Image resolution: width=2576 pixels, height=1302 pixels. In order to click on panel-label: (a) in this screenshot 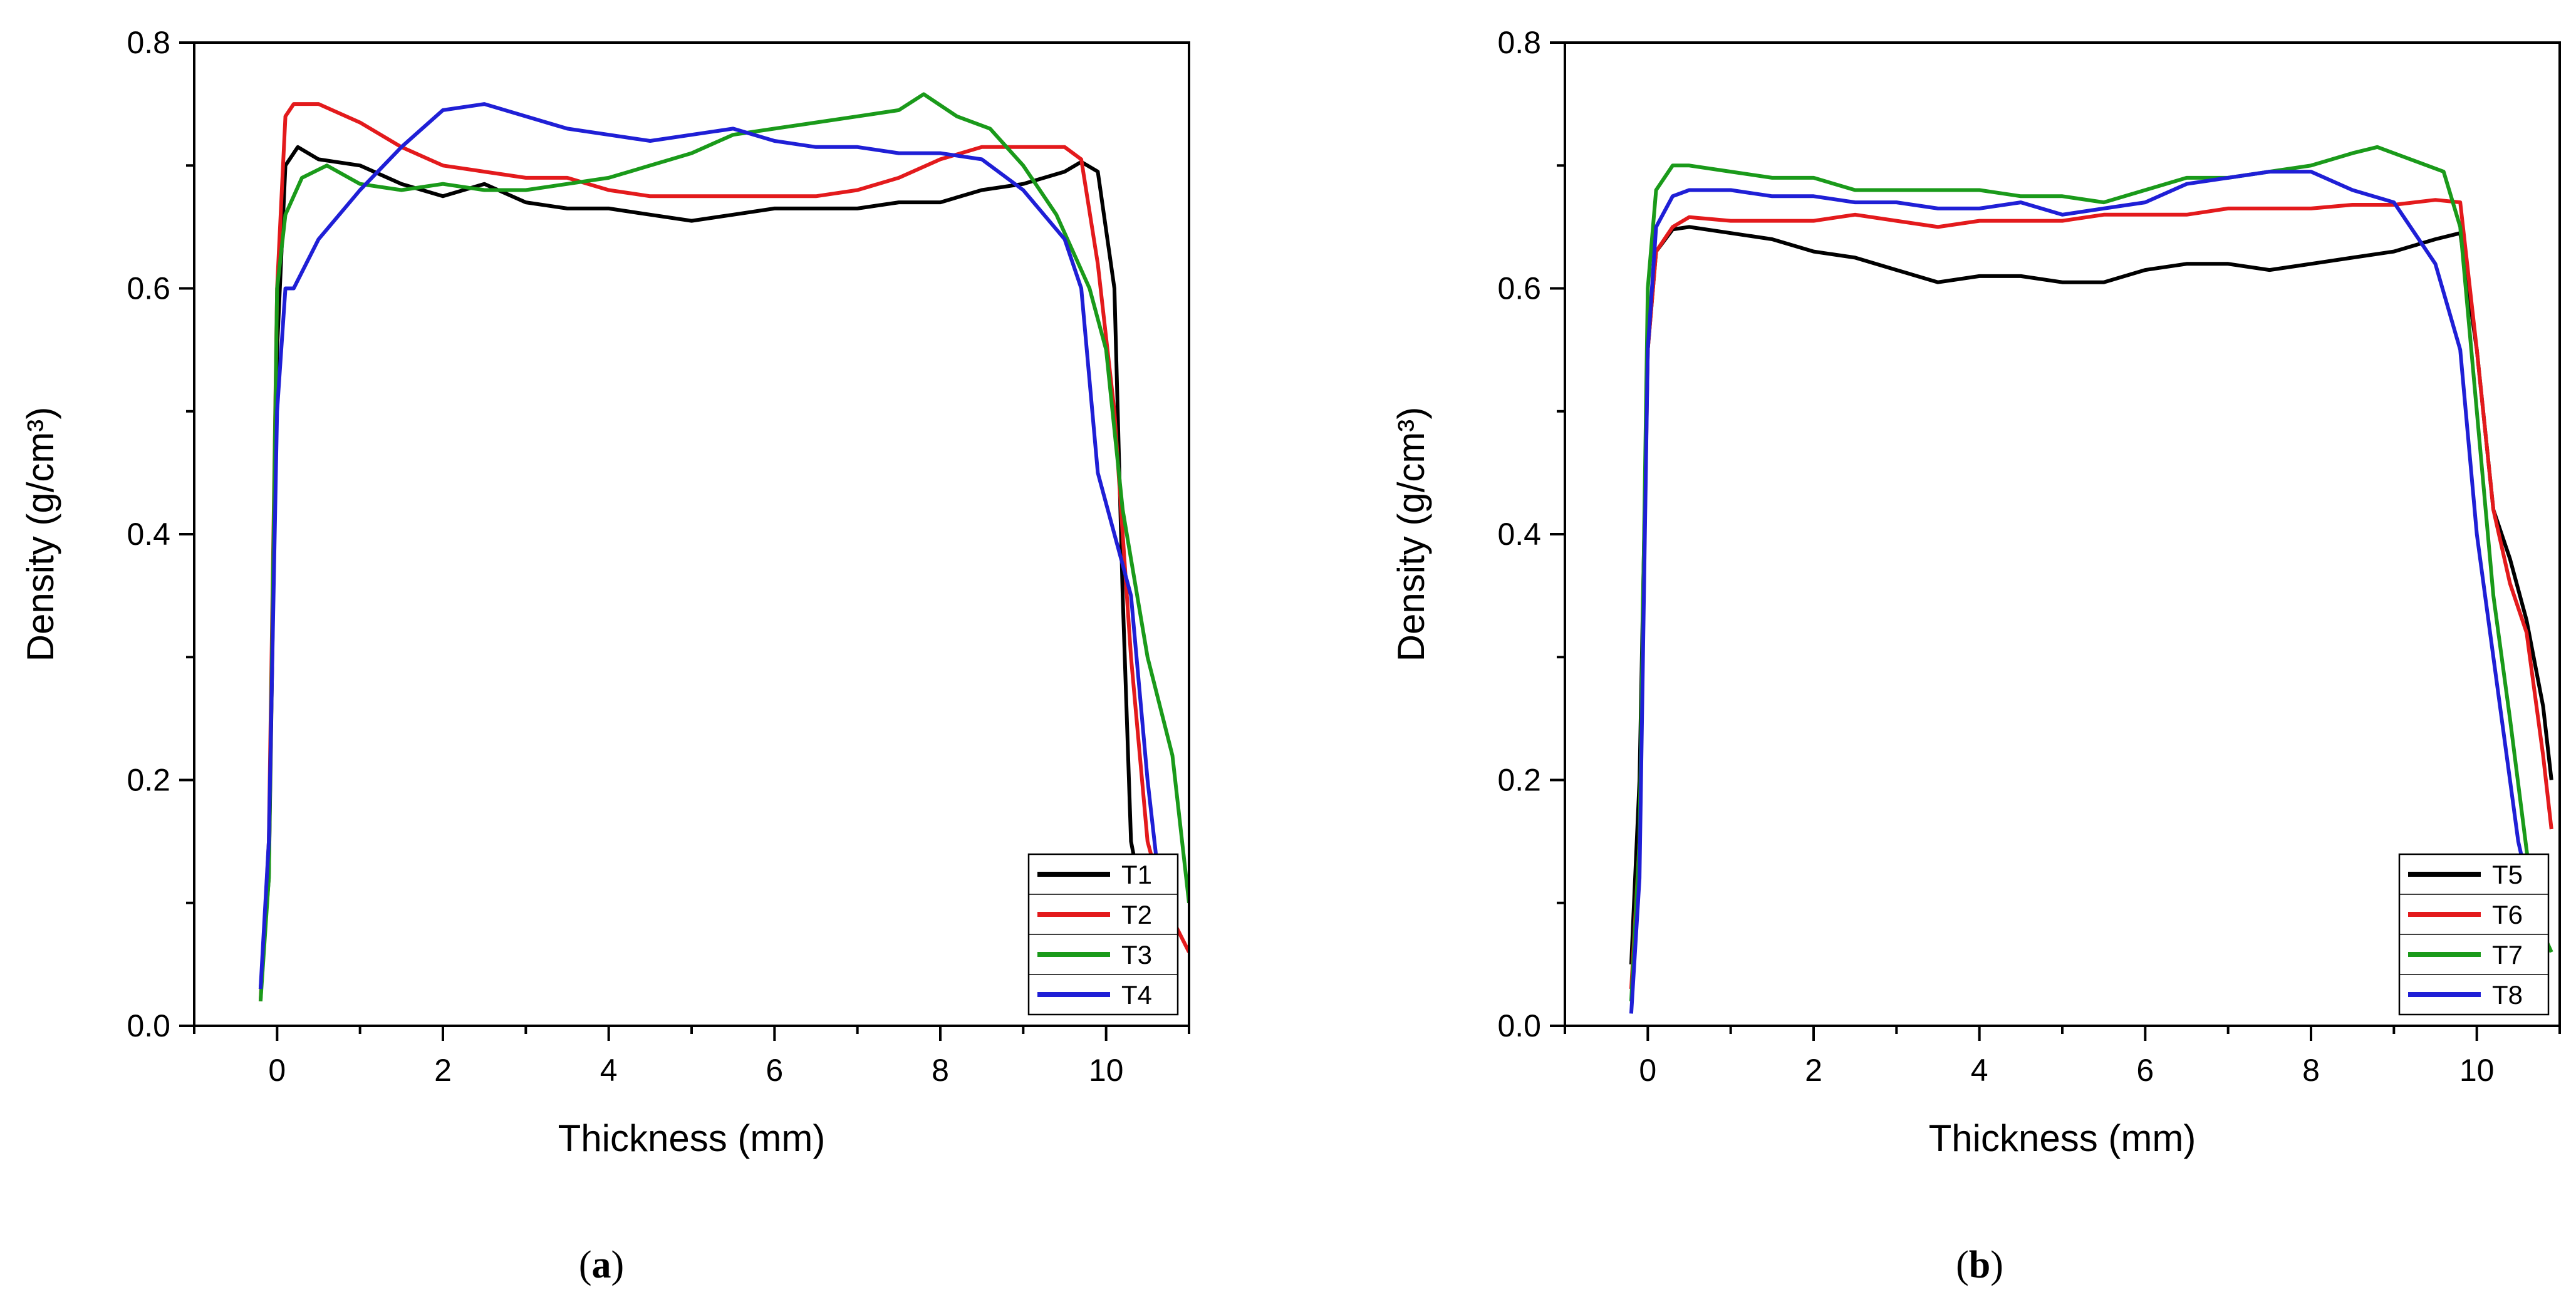, I will do `click(601, 1265)`.